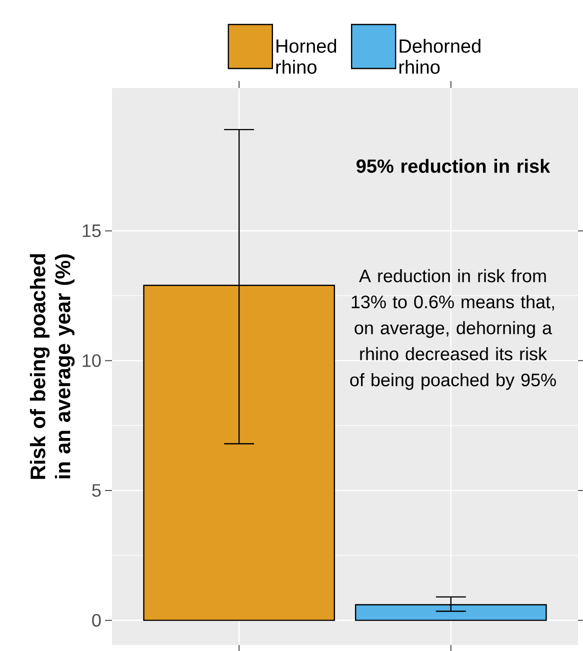  What do you see at coordinates (52, 366) in the screenshot?
I see `y-axis-title: Risk of being poached in an average year (%)` at bounding box center [52, 366].